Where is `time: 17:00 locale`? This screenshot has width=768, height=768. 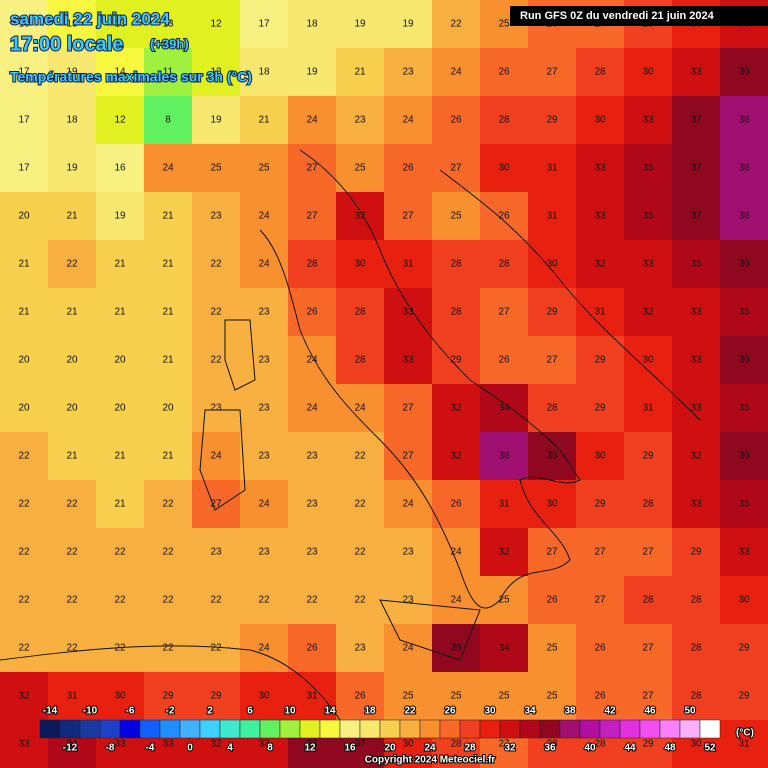 time: 17:00 locale is located at coordinates (66, 44).